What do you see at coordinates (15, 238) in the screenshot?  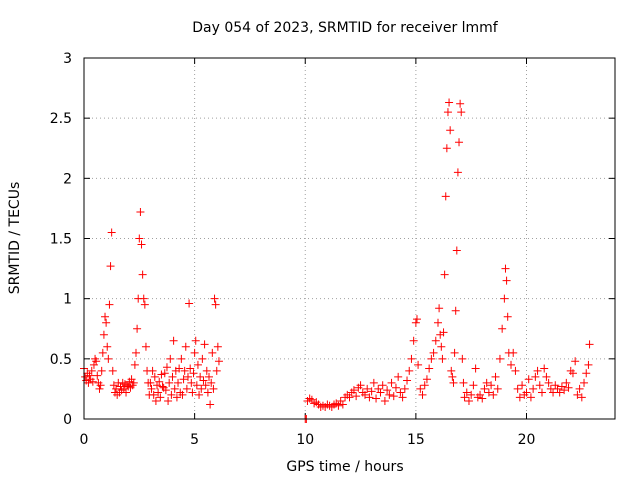 I see `y-axis-title: SRMTID / TECUs` at bounding box center [15, 238].